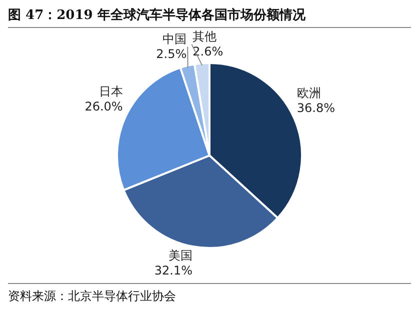 The image size is (419, 321). I want to click on slice-label: 日本, so click(110, 91).